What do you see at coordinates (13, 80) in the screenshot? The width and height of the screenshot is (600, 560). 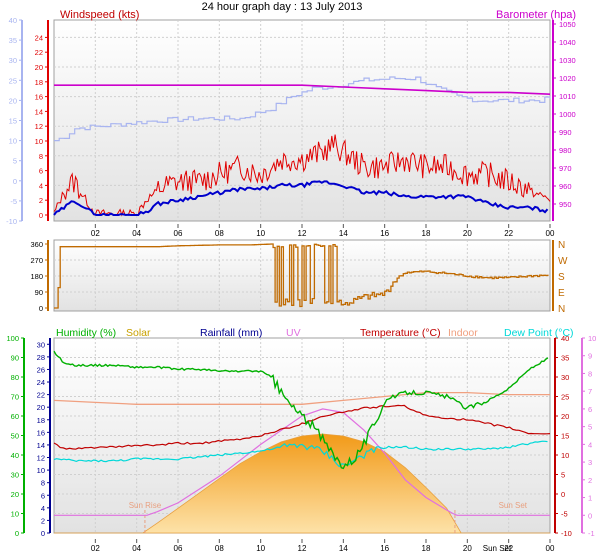 I see `outer-left-axis-tick-label: 25` at bounding box center [13, 80].